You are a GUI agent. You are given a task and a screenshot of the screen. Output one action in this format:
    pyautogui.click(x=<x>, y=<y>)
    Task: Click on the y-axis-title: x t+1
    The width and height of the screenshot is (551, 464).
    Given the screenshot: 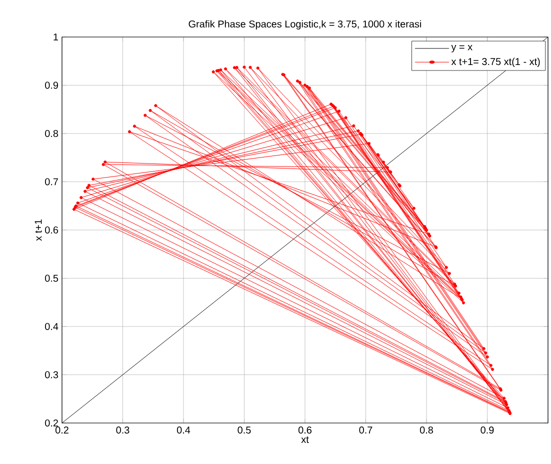 What is the action you would take?
    pyautogui.click(x=38, y=230)
    